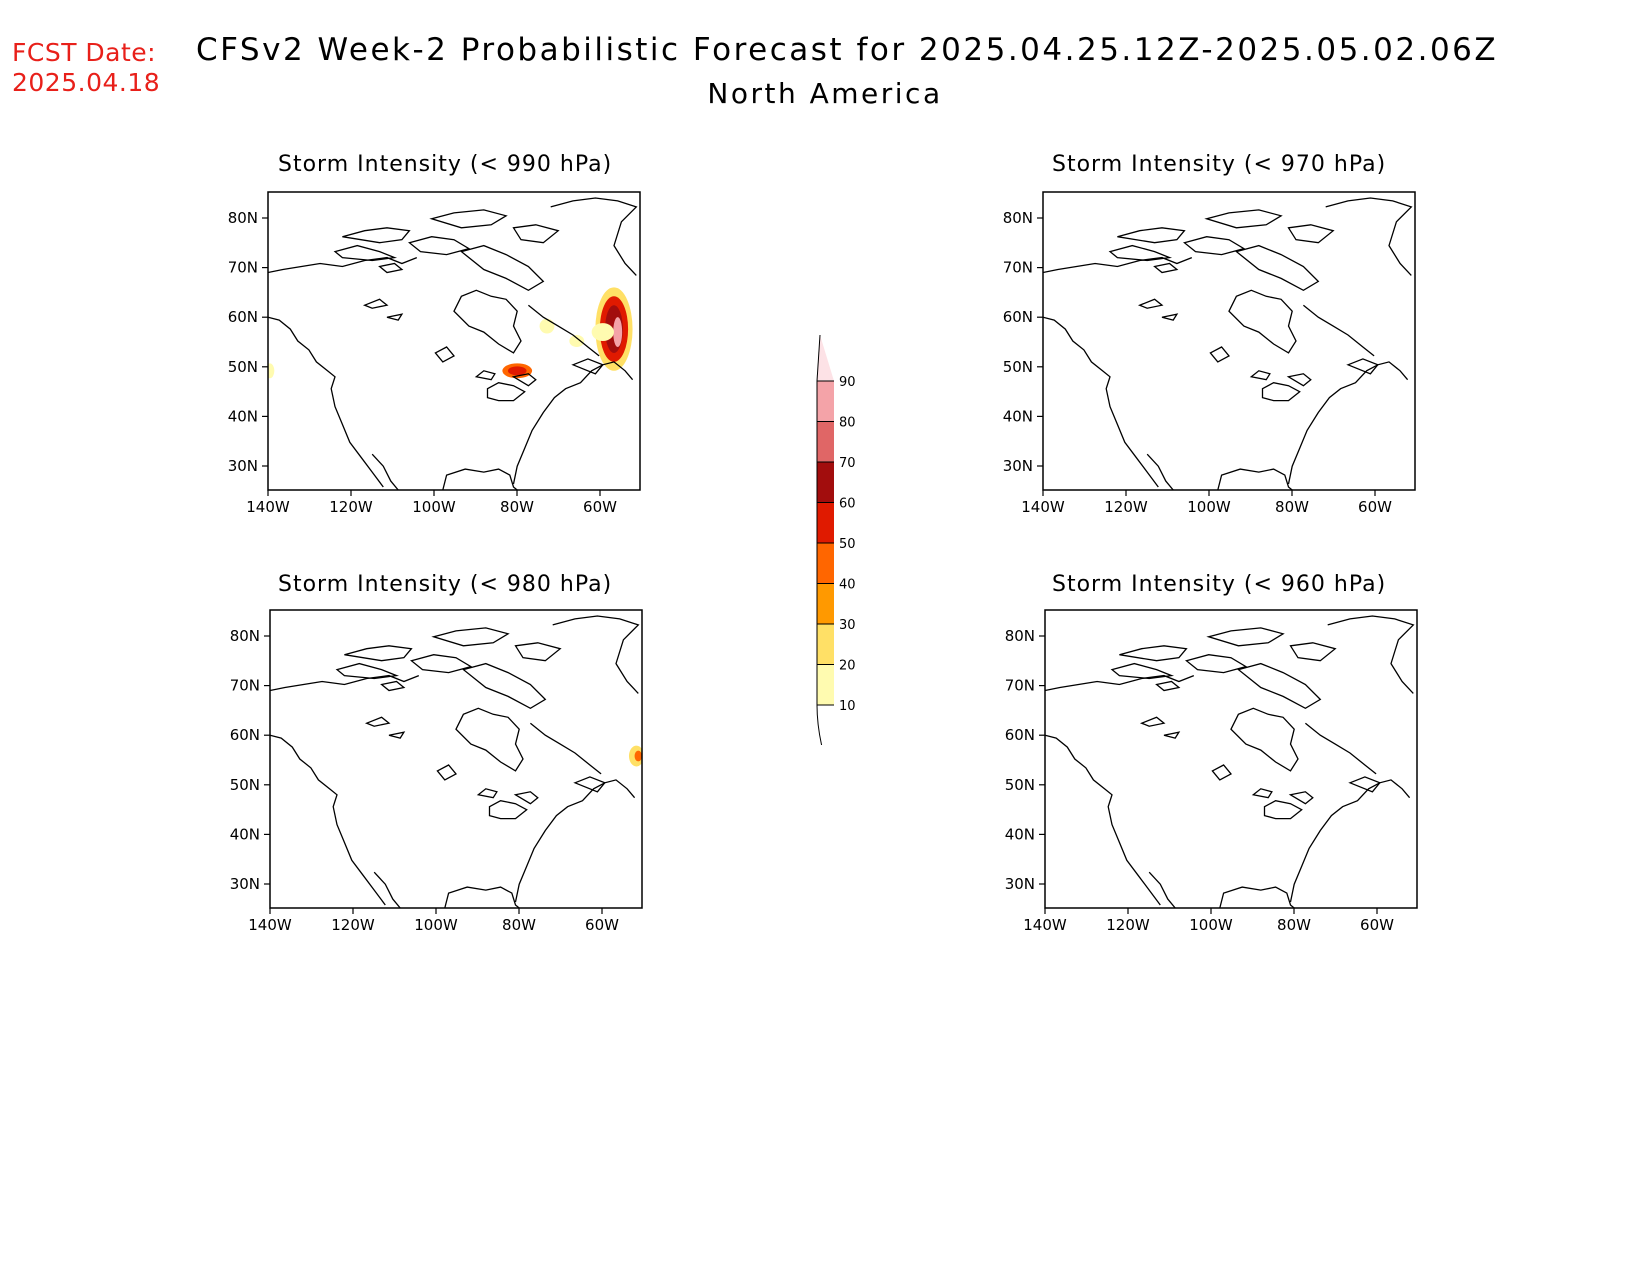 The width and height of the screenshot is (1650, 1275). Describe the element at coordinates (847, 585) in the screenshot. I see `colorbar-label: 40` at that location.